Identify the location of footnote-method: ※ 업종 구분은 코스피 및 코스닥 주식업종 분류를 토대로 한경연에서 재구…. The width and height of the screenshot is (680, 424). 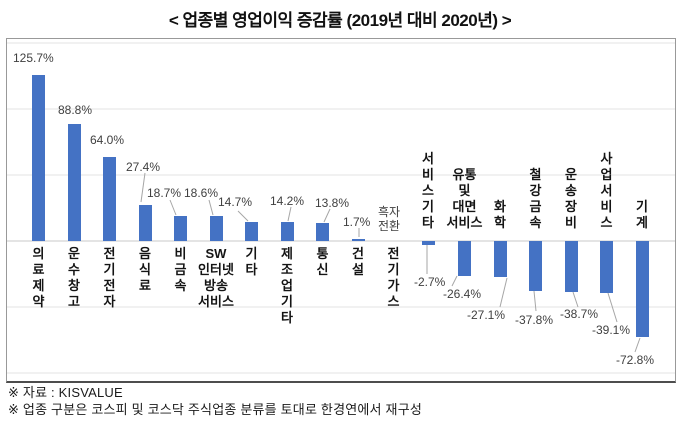
(215, 409).